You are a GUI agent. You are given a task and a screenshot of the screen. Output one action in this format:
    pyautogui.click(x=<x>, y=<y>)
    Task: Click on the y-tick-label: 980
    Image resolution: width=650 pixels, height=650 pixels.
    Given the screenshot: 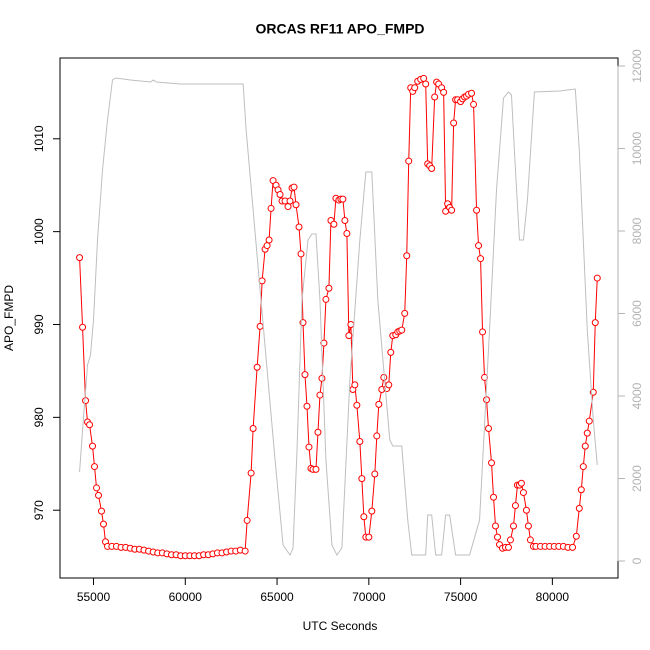 What is the action you would take?
    pyautogui.click(x=39, y=417)
    